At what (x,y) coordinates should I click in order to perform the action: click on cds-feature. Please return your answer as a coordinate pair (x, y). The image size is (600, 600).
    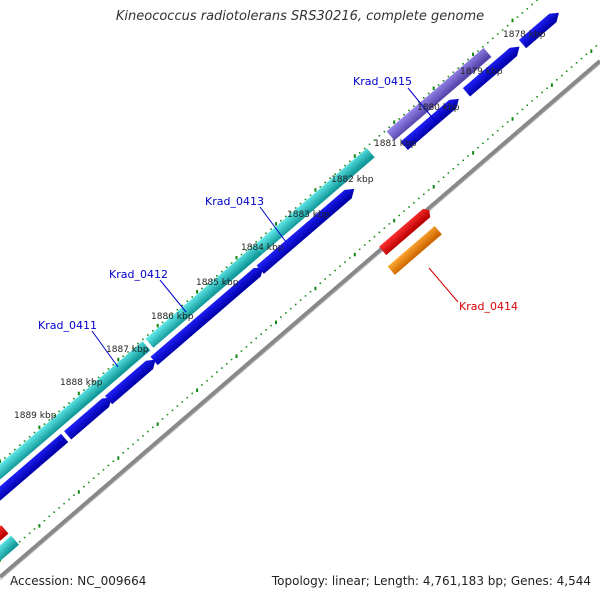
    Looking at the image, I should click on (34, 469).